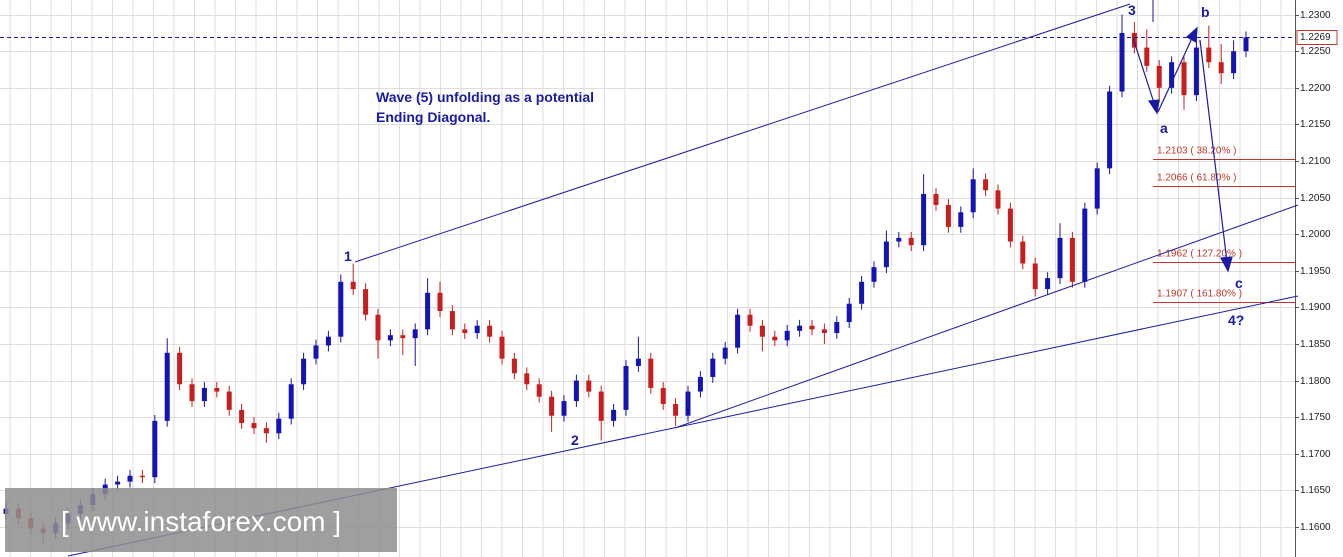 Image resolution: width=1343 pixels, height=557 pixels. What do you see at coordinates (1315, 234) in the screenshot?
I see `y-tick-label: 1.2000` at bounding box center [1315, 234].